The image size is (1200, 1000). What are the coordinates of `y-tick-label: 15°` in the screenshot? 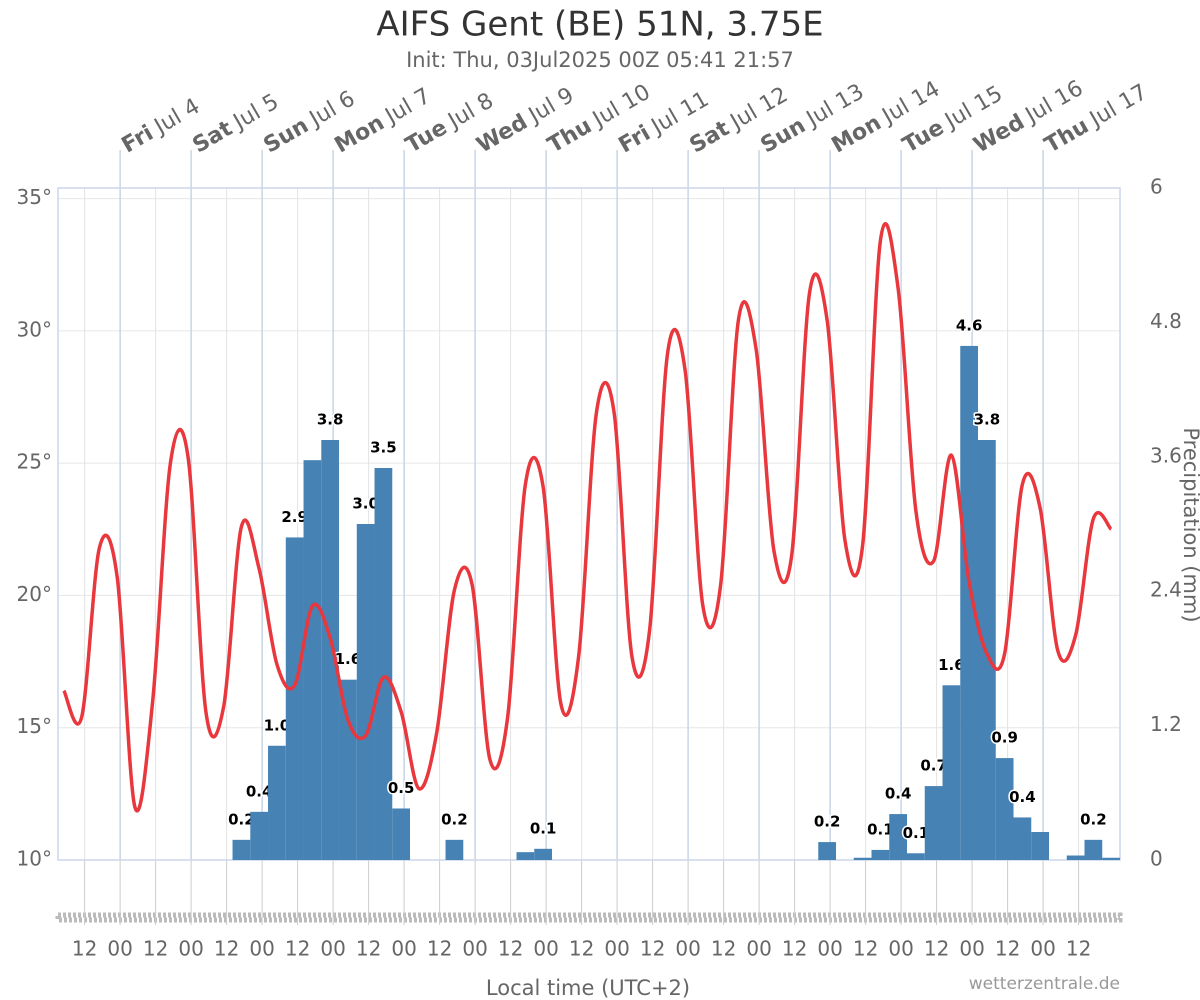 It's located at (34, 726).